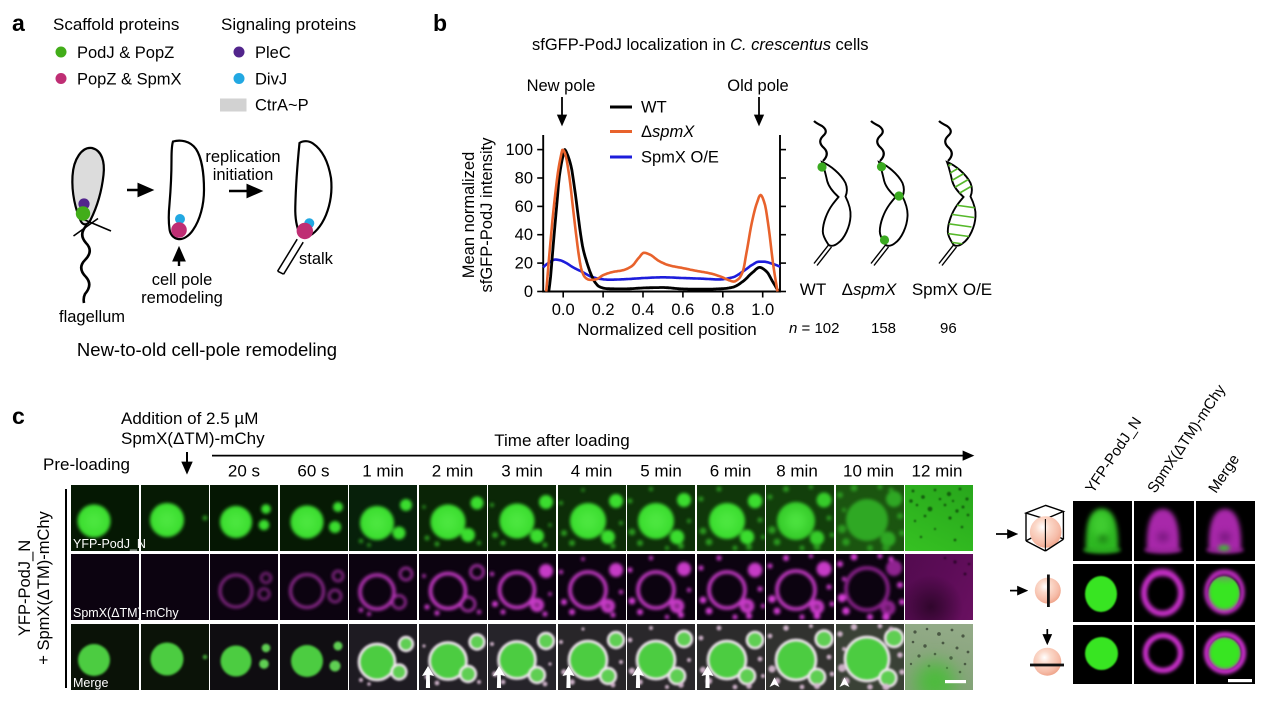 The image size is (1268, 713). Describe the element at coordinates (561, 86) in the screenshot. I see `svg-text: New pole` at that location.